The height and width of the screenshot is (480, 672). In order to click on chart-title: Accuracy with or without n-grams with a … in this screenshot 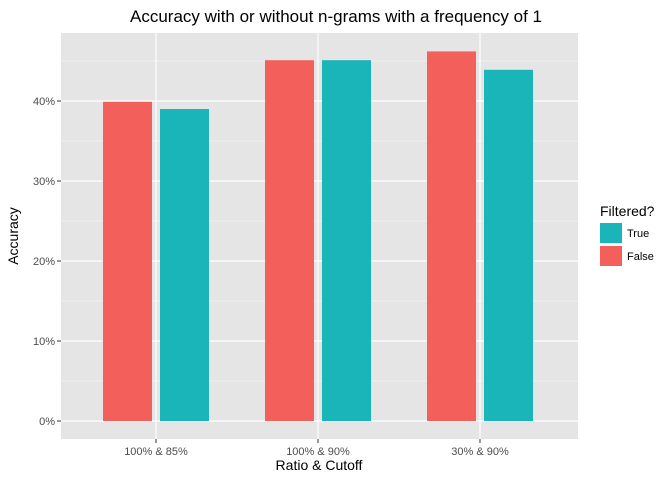, I will do `click(336, 16)`.